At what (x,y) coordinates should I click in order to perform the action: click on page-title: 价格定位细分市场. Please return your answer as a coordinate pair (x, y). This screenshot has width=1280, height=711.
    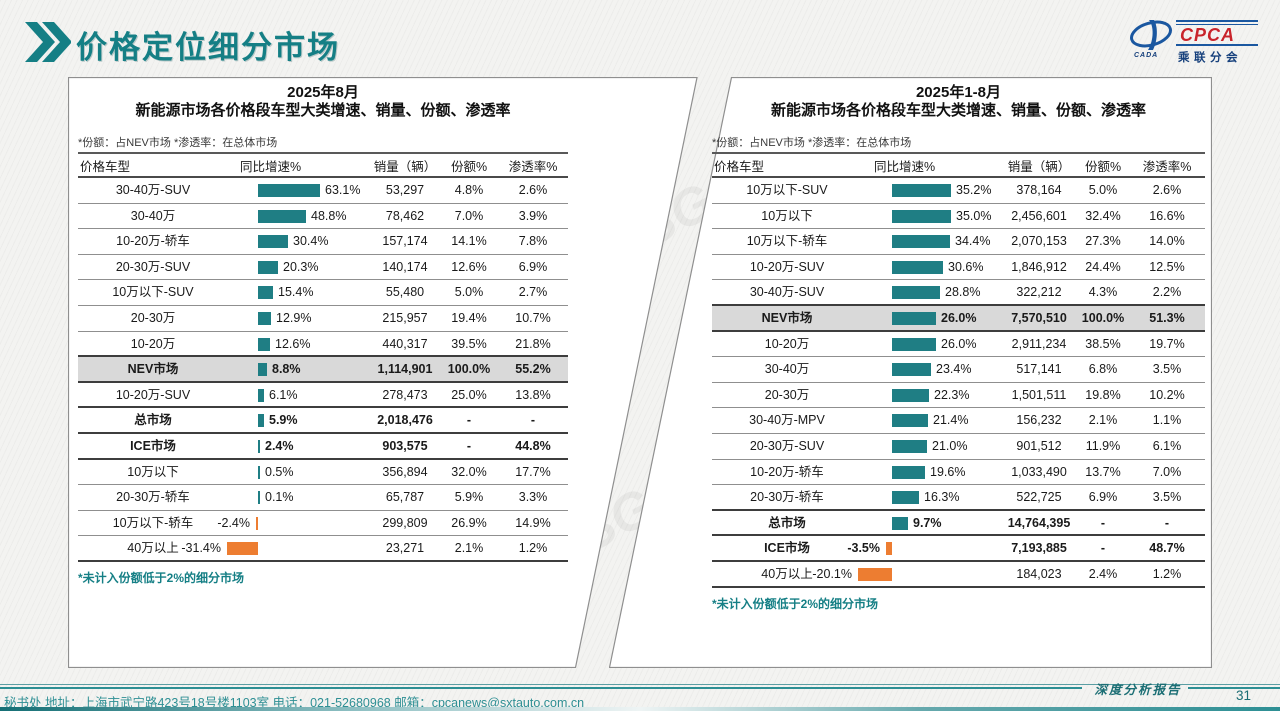
    Looking at the image, I should click on (208, 47).